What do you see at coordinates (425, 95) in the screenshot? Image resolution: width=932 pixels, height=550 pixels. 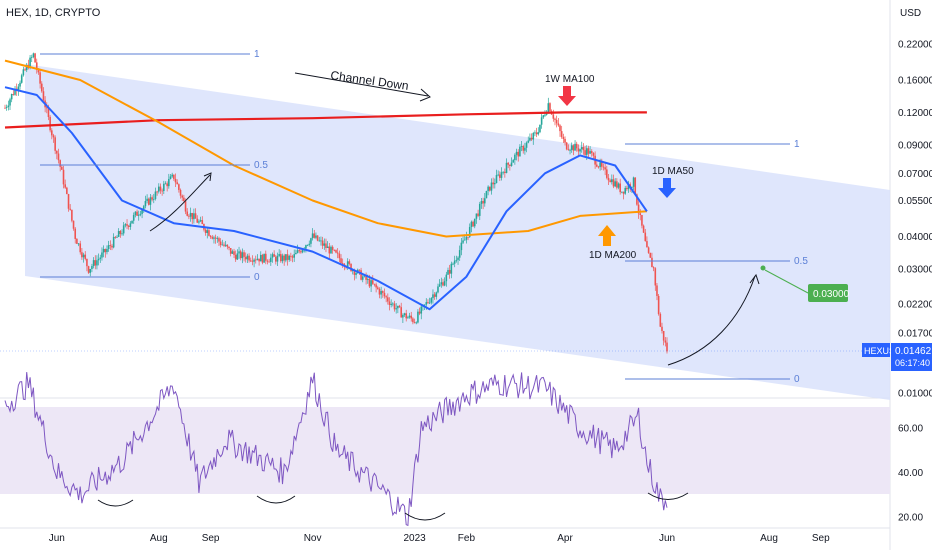 I see `channel-arrow-head` at bounding box center [425, 95].